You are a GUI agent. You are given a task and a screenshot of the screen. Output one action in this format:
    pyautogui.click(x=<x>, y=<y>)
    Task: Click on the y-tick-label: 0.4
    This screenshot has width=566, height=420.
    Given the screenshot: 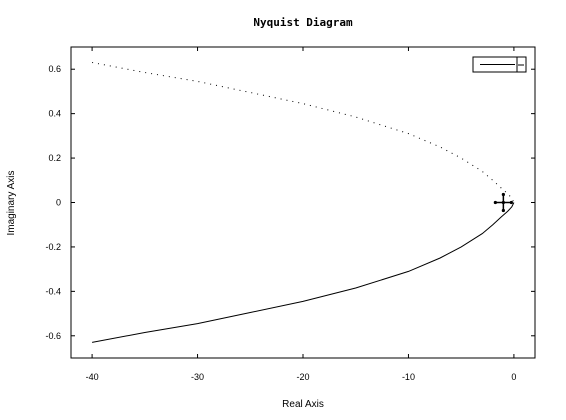 What is the action you would take?
    pyautogui.click(x=54, y=114)
    